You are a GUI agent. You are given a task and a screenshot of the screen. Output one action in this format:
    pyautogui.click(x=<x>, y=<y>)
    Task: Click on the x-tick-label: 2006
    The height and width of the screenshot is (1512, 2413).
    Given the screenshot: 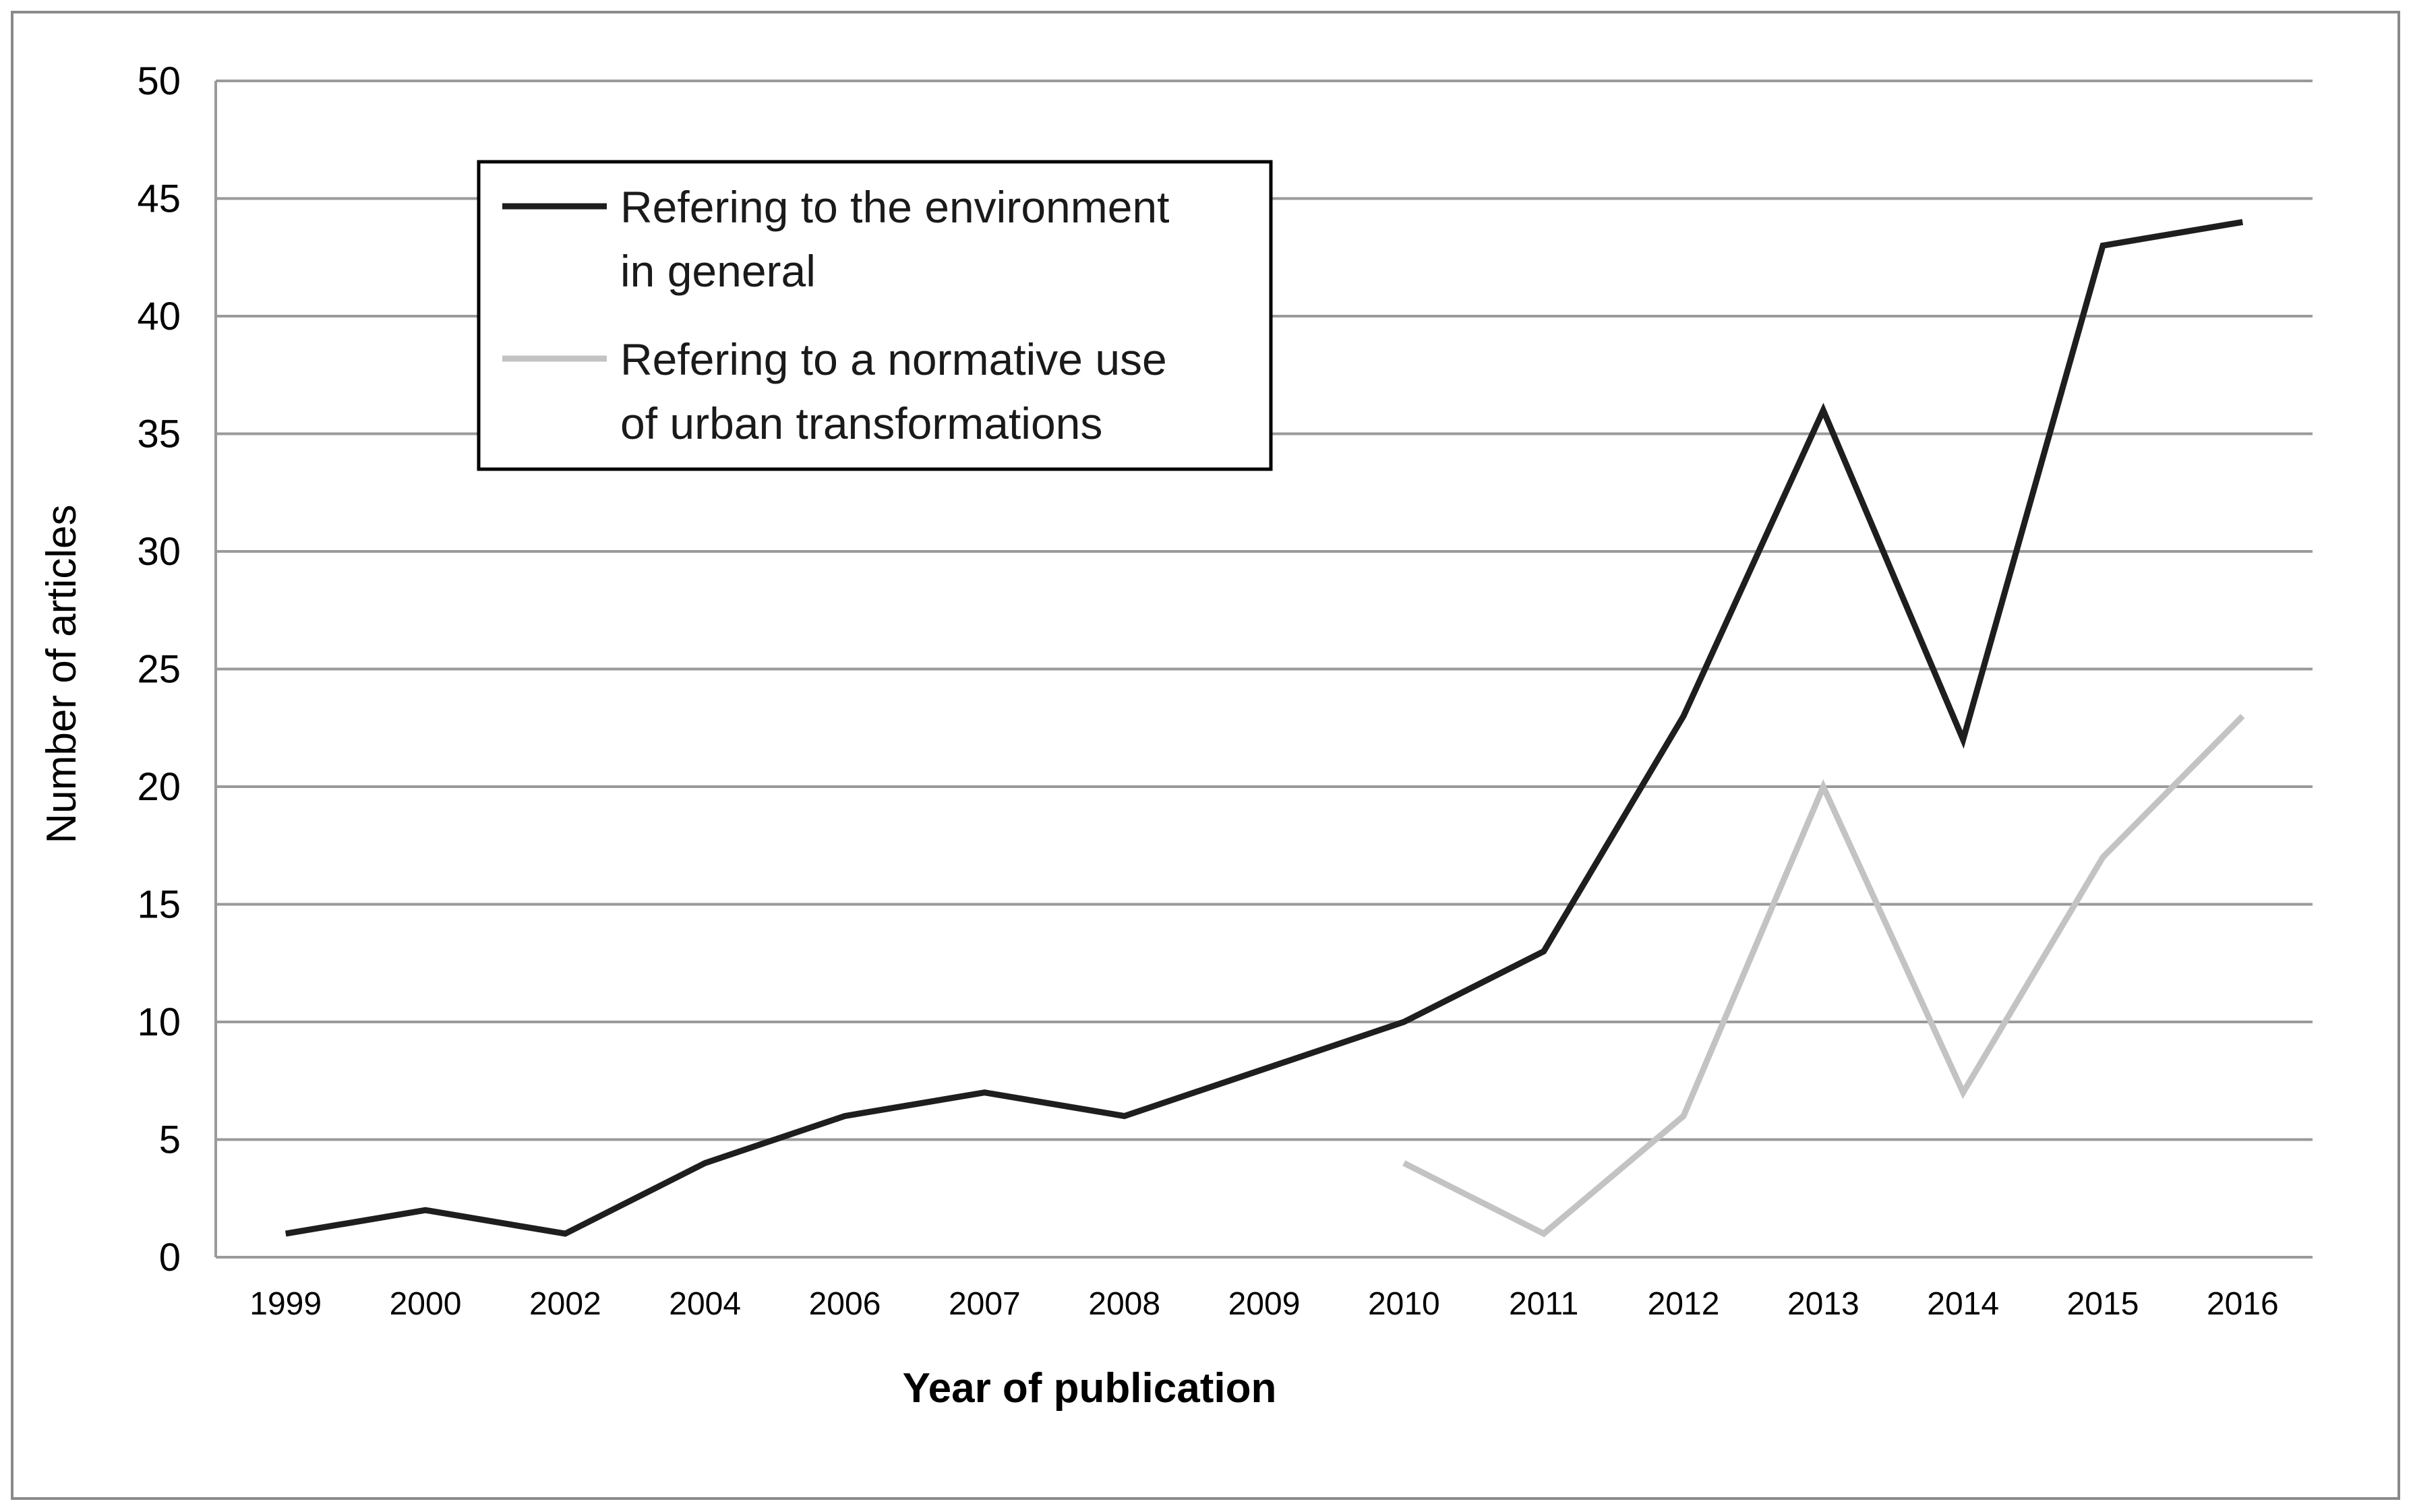 What is the action you would take?
    pyautogui.click(x=845, y=1304)
    